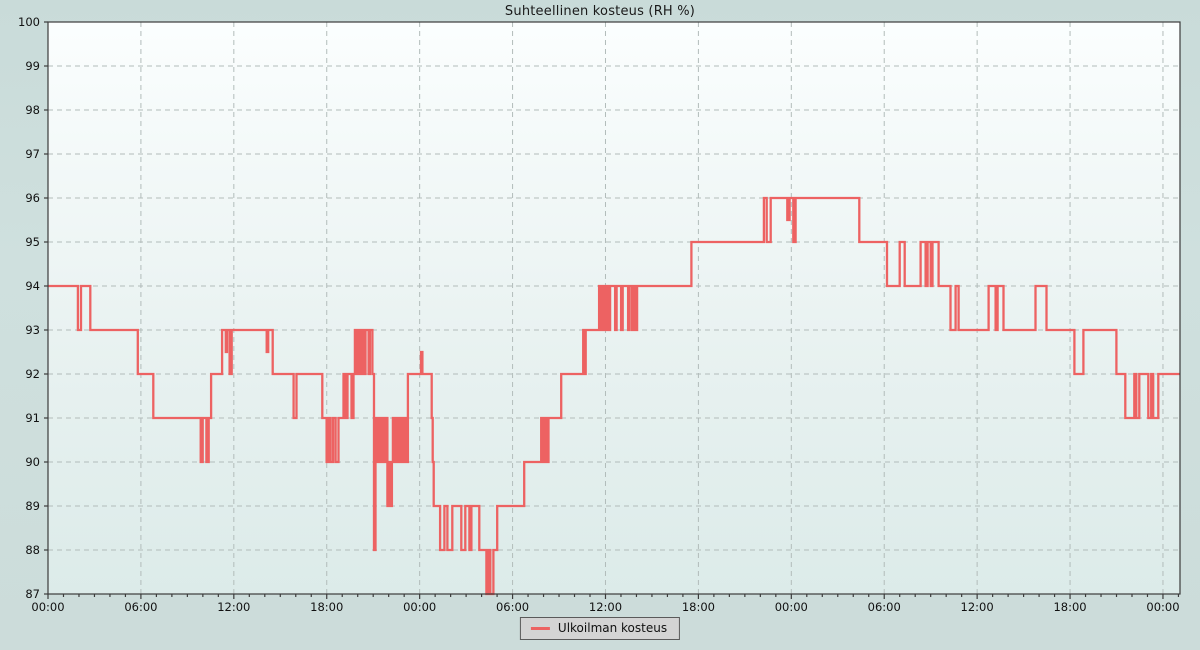  I want to click on y-tick-label: 93, so click(32, 330).